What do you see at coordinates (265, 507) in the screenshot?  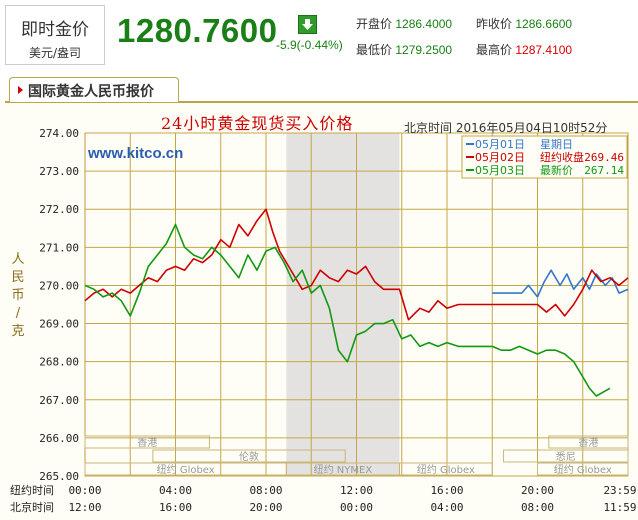 I see `x-tick-label-bj: 20:00` at bounding box center [265, 507].